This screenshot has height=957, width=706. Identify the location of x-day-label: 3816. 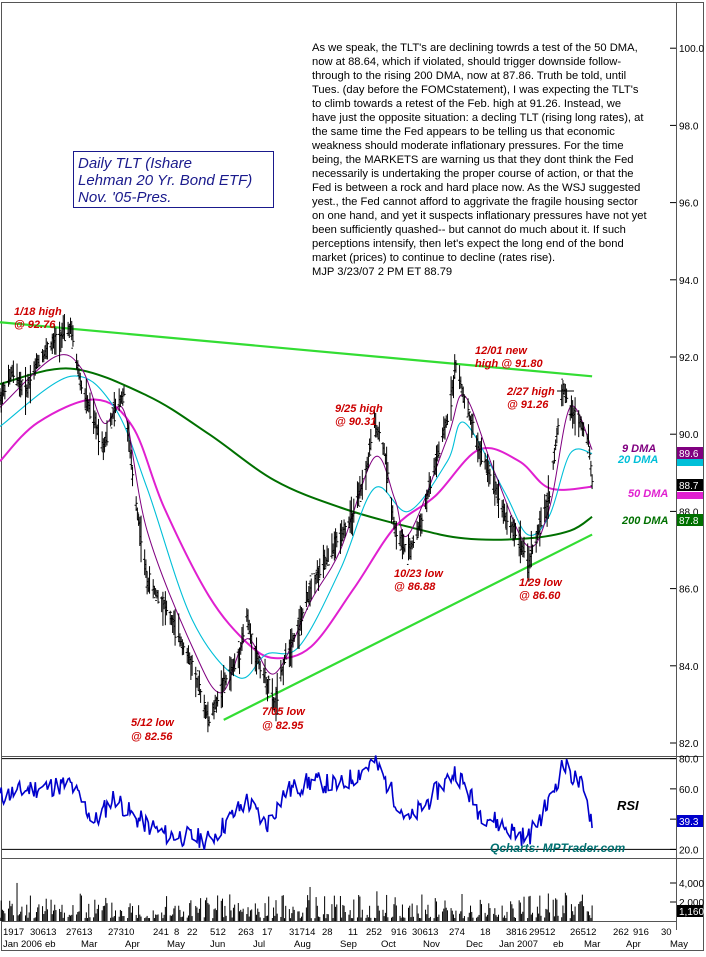
(516, 932).